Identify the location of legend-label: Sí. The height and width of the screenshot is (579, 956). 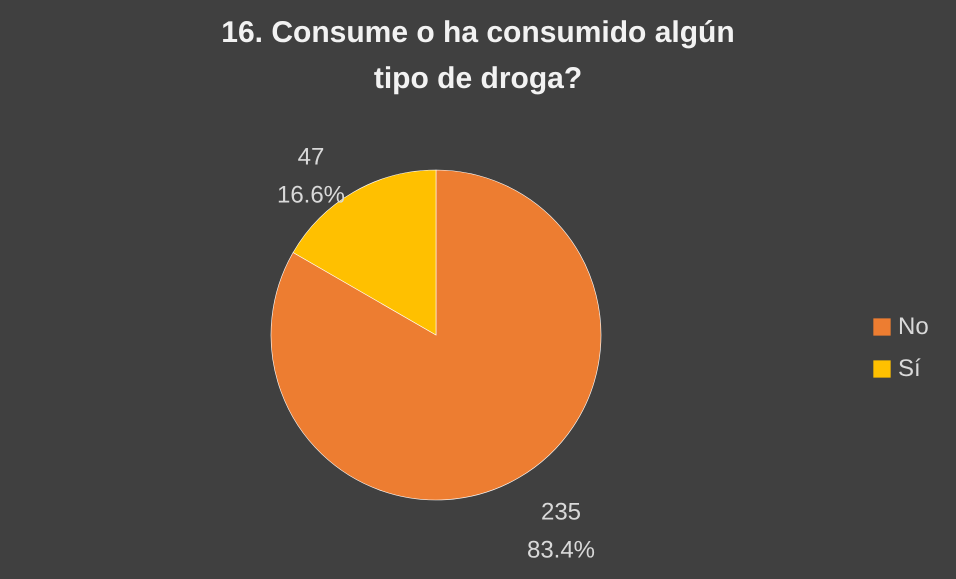
(910, 368).